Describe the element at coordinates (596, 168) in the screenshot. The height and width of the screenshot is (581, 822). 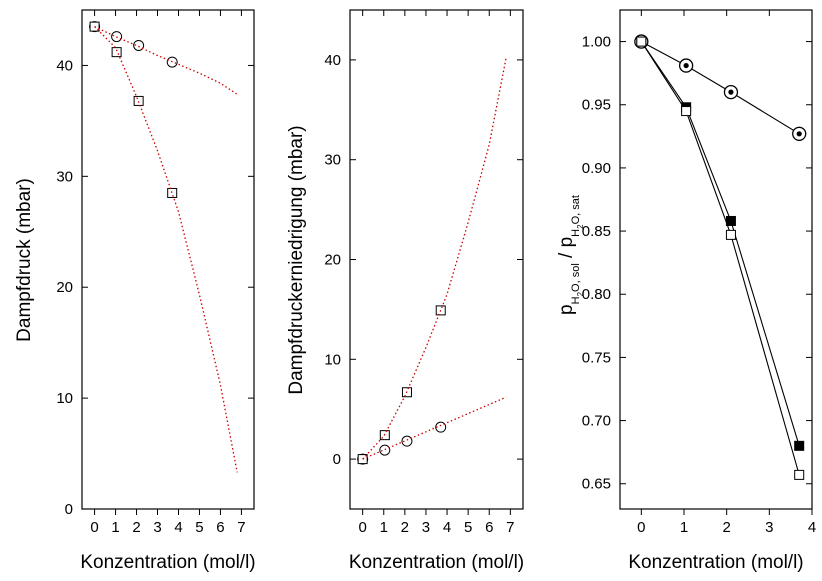
I see `y-tick-label: 0.90` at that location.